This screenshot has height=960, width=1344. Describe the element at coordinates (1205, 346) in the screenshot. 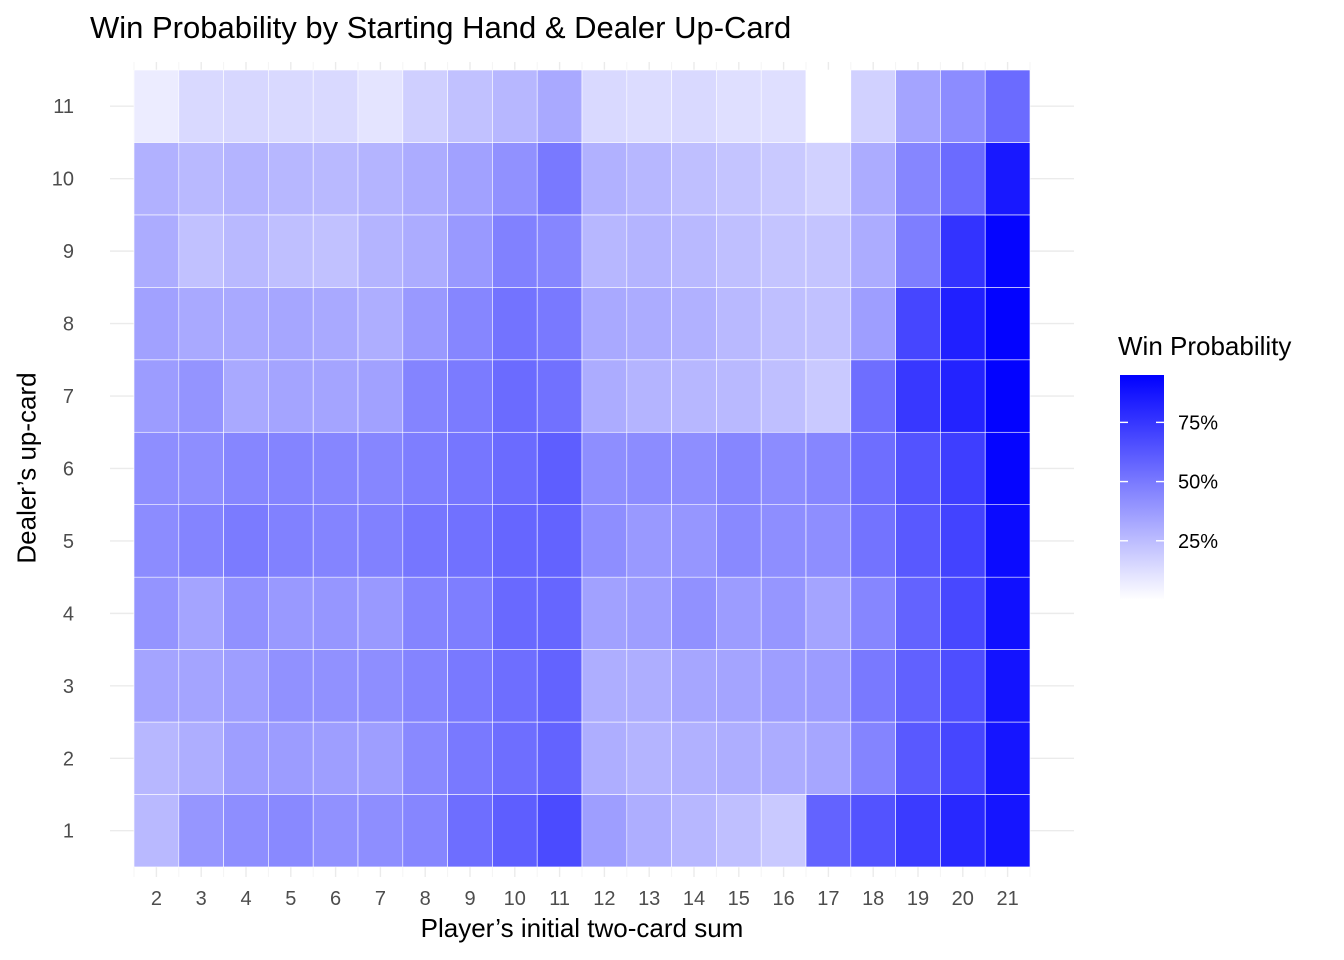

I see `legend-title: Win Probability` at that location.